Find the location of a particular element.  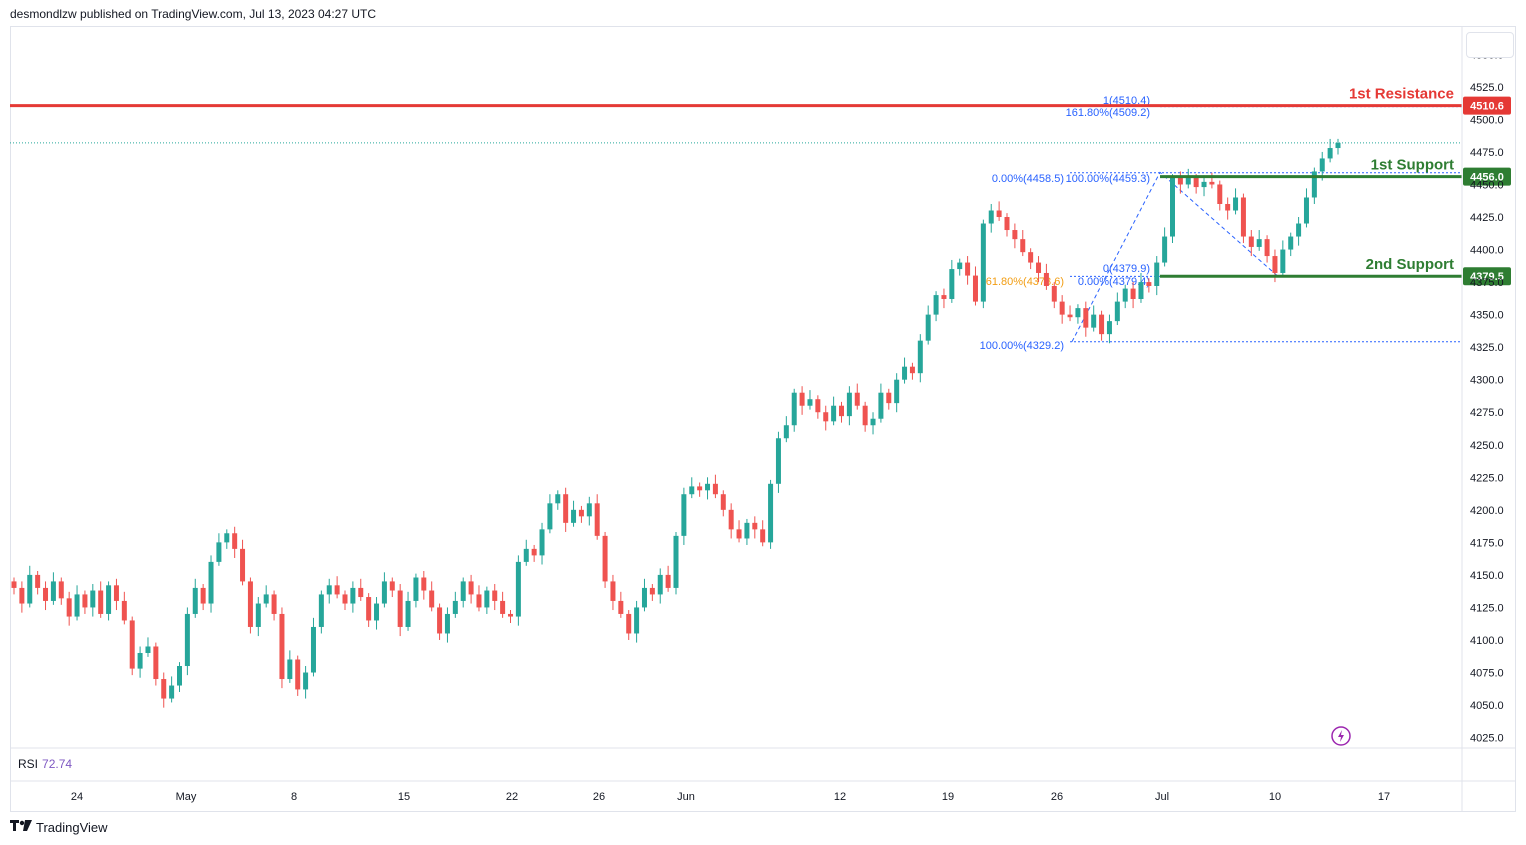

level-price-label: 4510.6 is located at coordinates (1487, 107).